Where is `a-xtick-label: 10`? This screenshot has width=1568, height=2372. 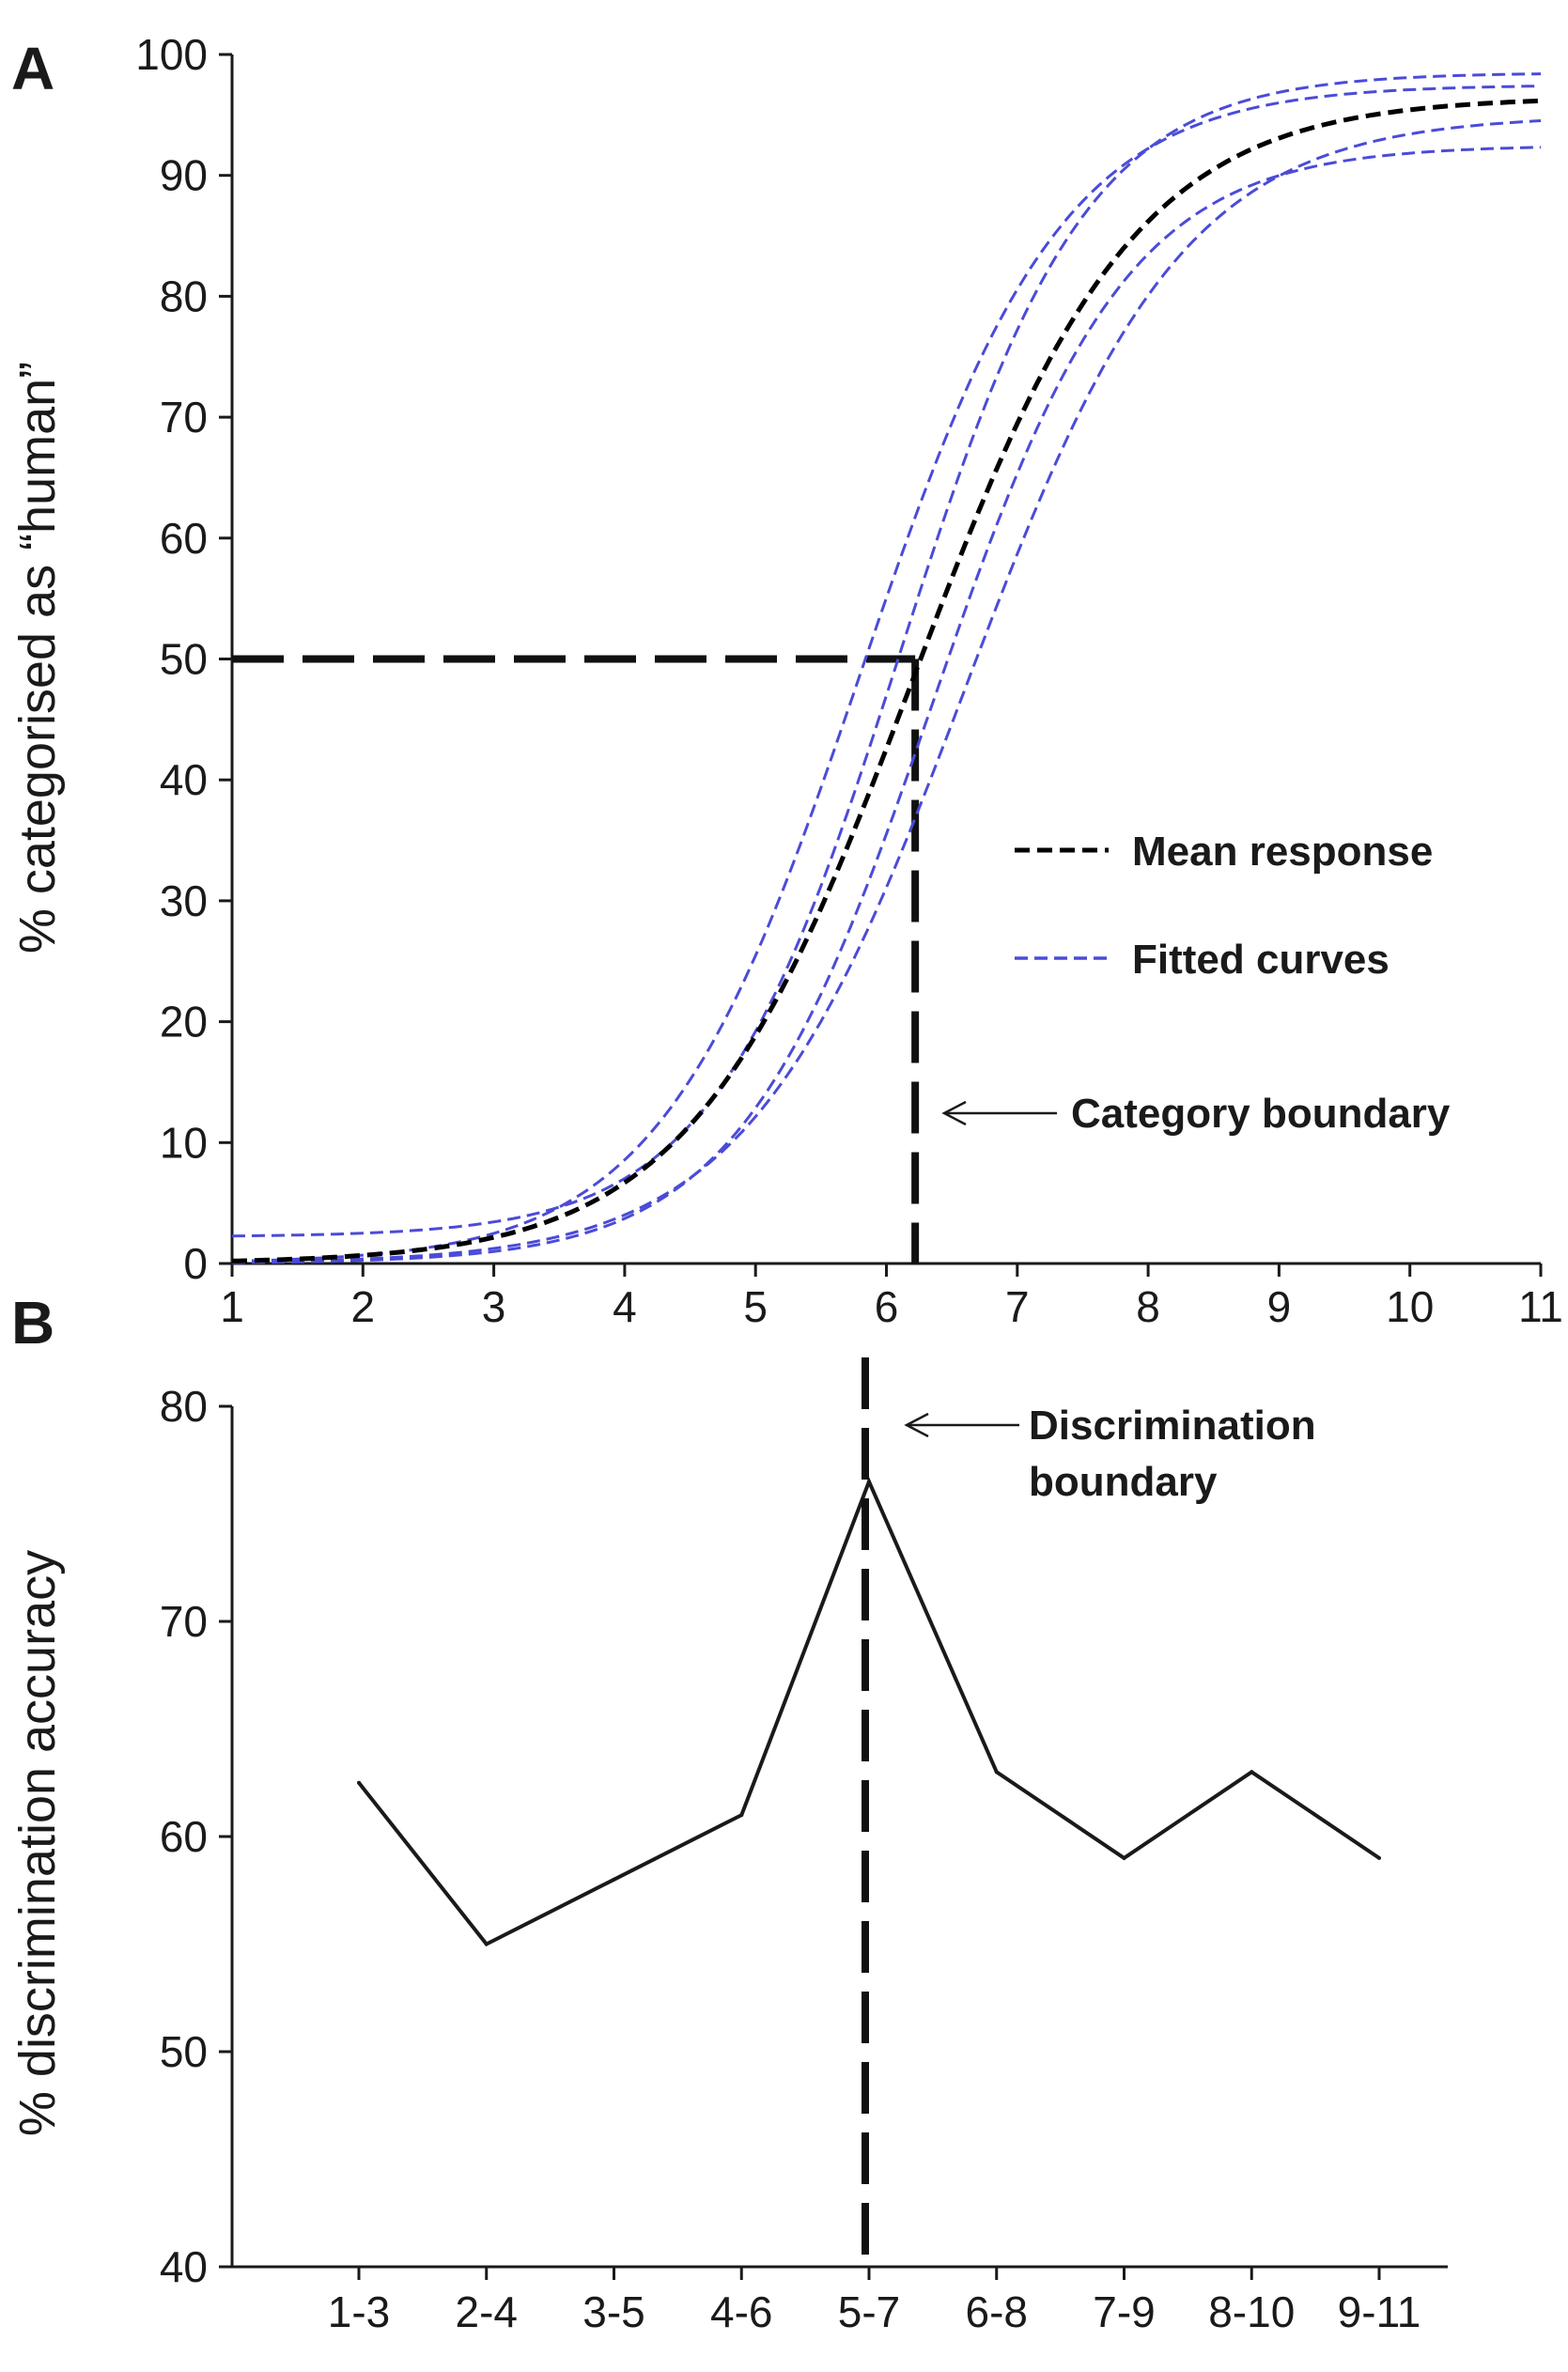
a-xtick-label: 10 is located at coordinates (1410, 1306).